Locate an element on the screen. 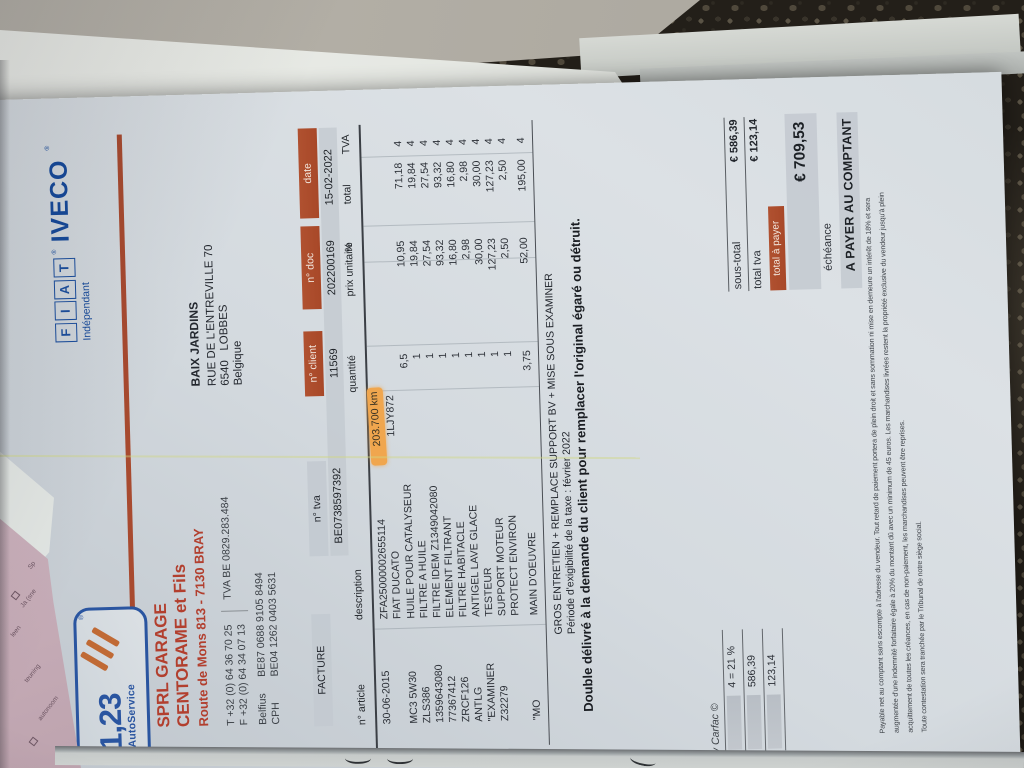  bank-label: CPH is located at coordinates (276, 713).